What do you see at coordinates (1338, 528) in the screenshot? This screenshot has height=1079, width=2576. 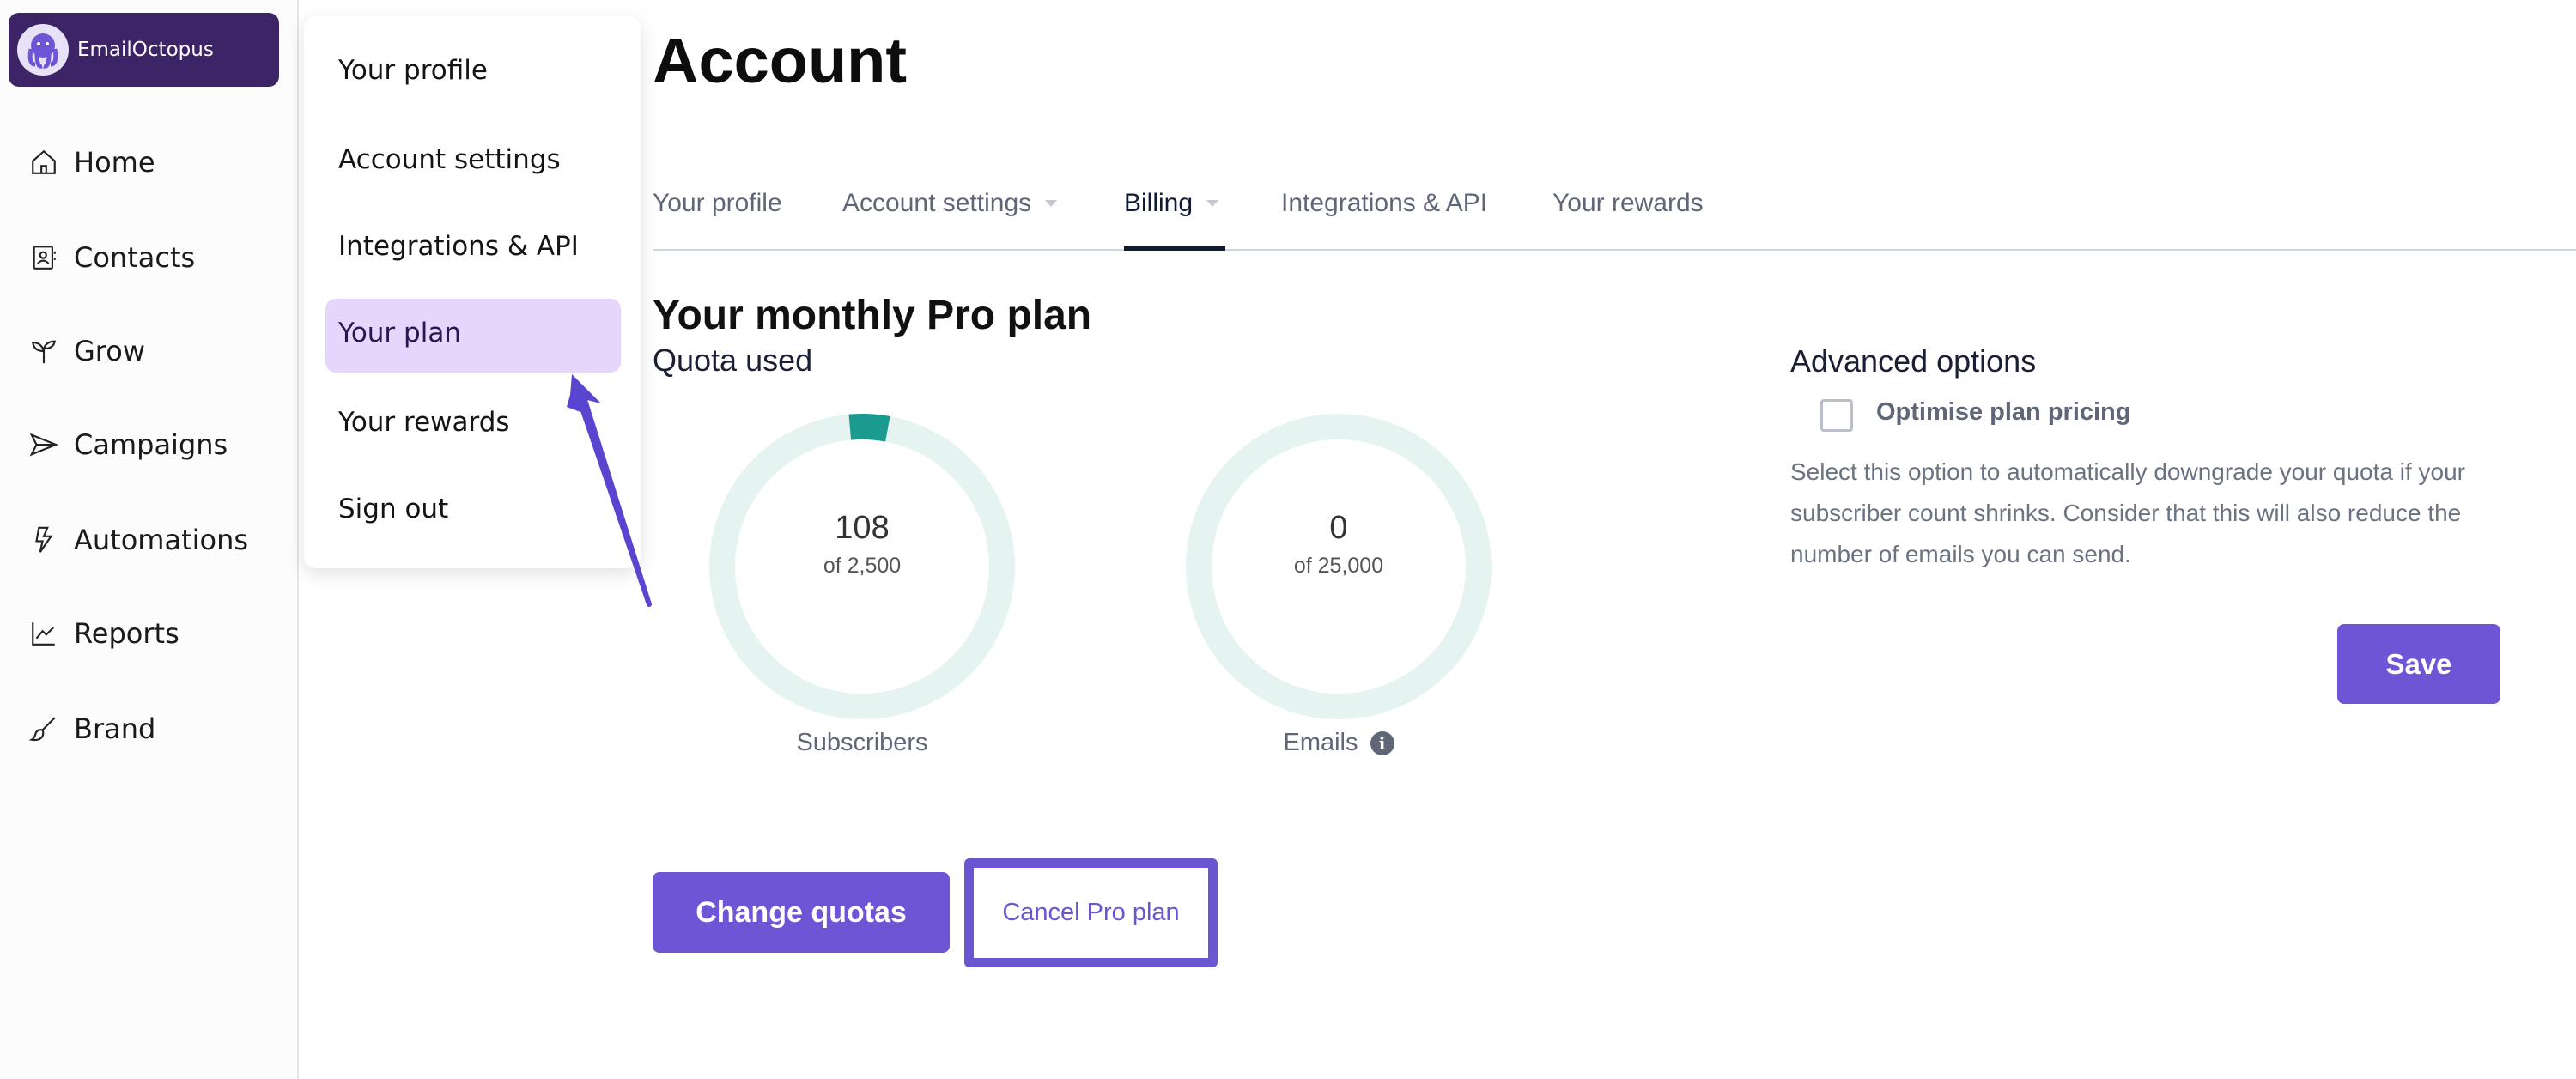 I see `emails-value: 0` at bounding box center [1338, 528].